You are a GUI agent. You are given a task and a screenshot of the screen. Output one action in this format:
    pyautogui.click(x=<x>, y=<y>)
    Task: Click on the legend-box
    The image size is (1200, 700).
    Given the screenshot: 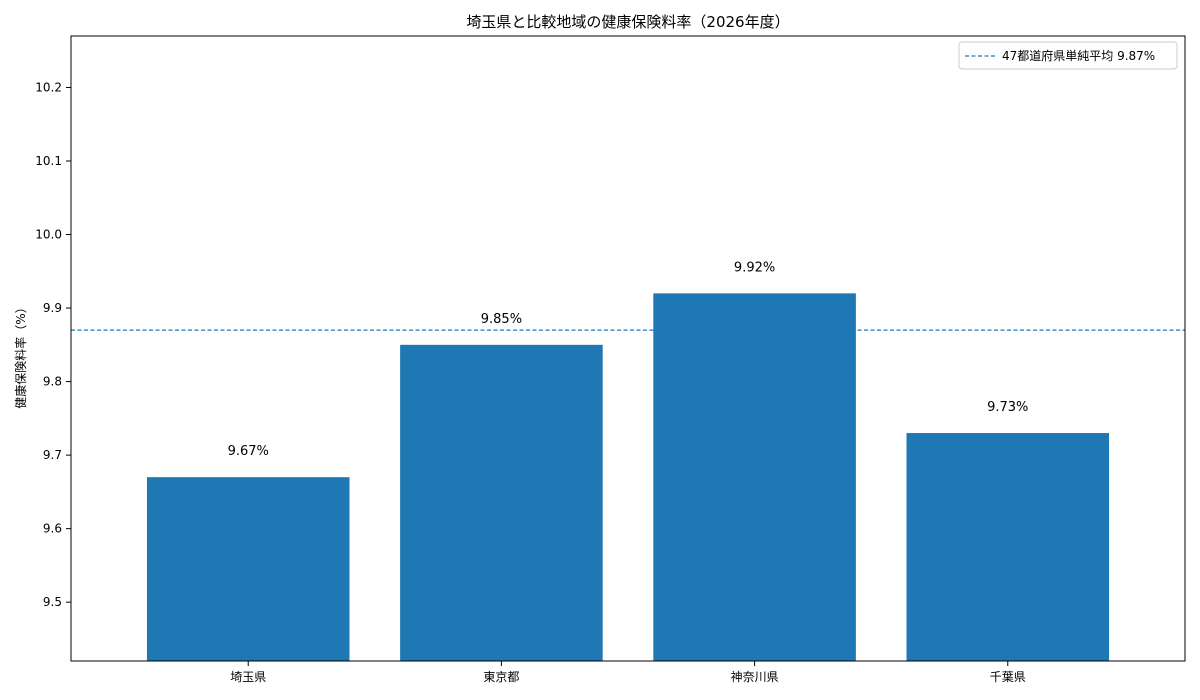 What is the action you would take?
    pyautogui.click(x=1068, y=55)
    